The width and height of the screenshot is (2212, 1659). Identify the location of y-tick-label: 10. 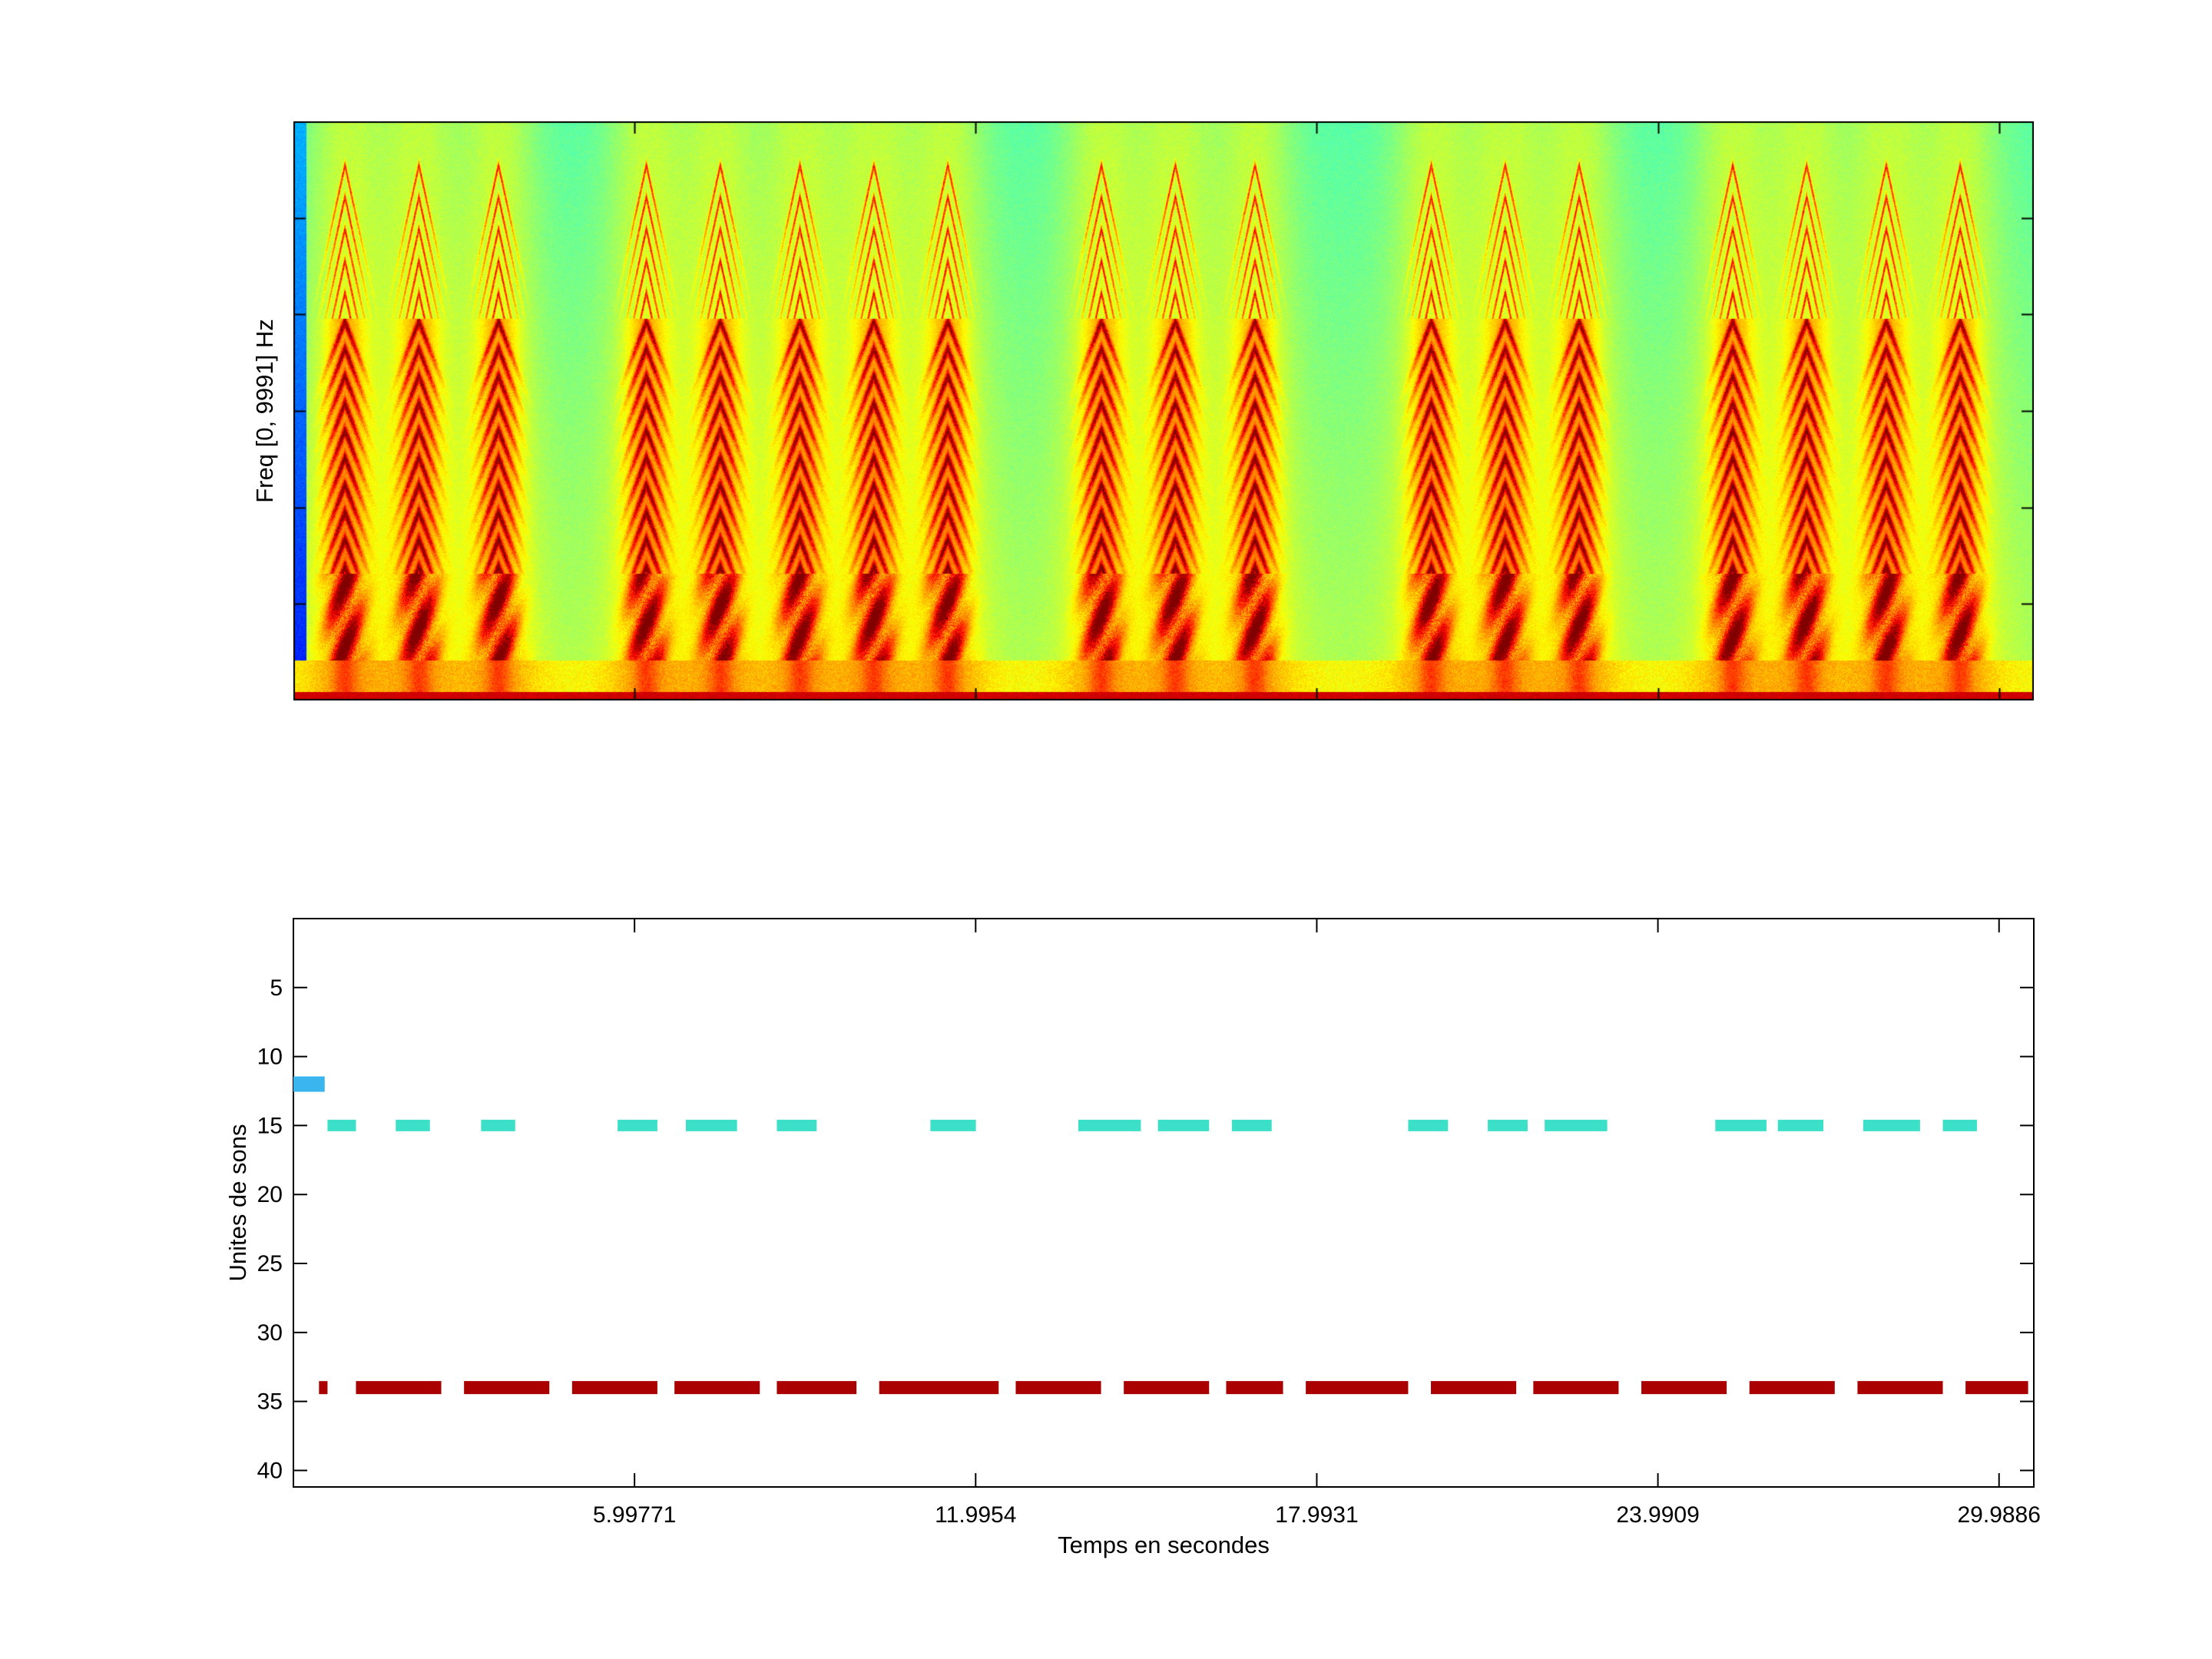
(270, 1057).